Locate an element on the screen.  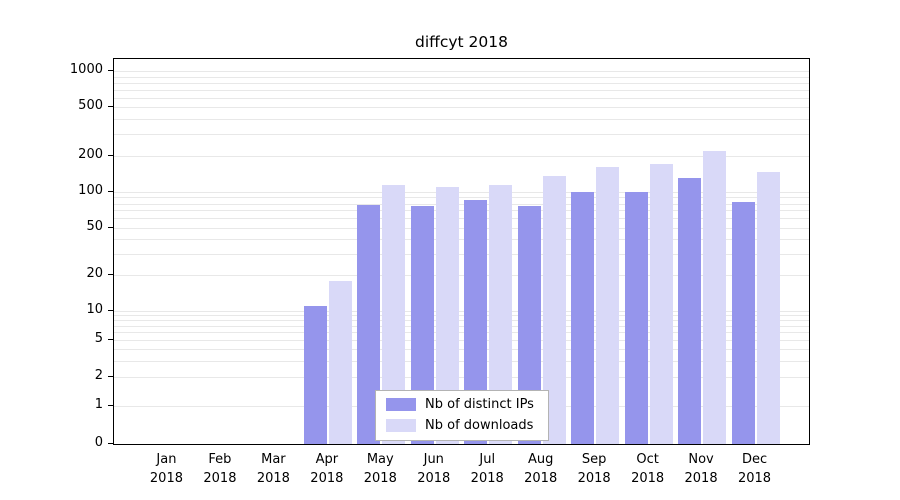
y-tick-label: 500 is located at coordinates (90, 106).